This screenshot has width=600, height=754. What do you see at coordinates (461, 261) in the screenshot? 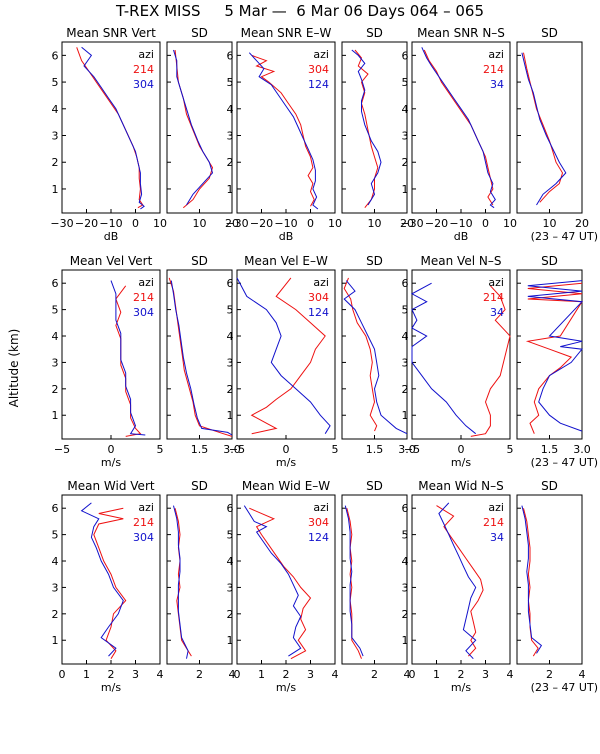
I see `panel-title: Mean Vel N–S` at bounding box center [461, 261].